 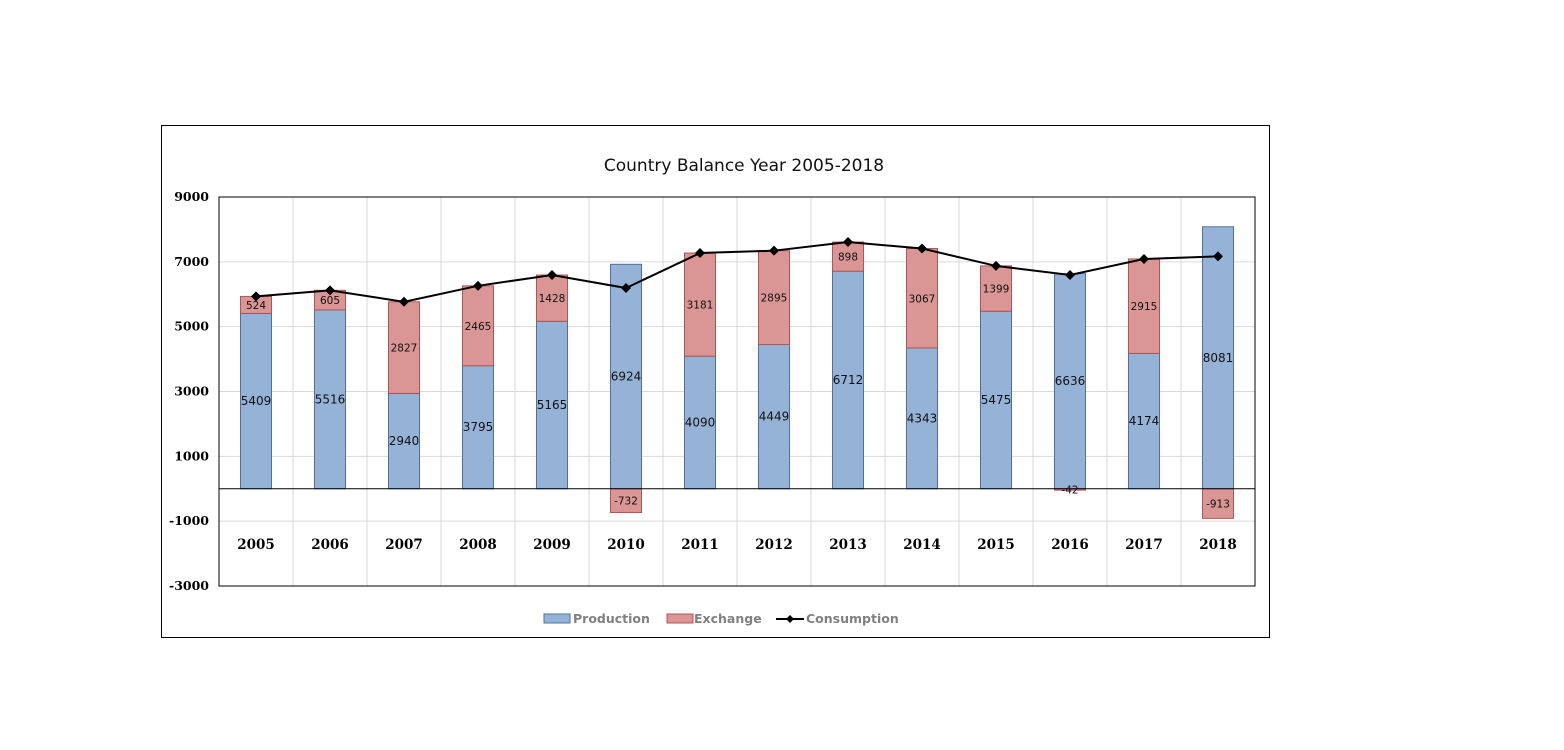 I want to click on x-tick-label: 2009, so click(x=552, y=545).